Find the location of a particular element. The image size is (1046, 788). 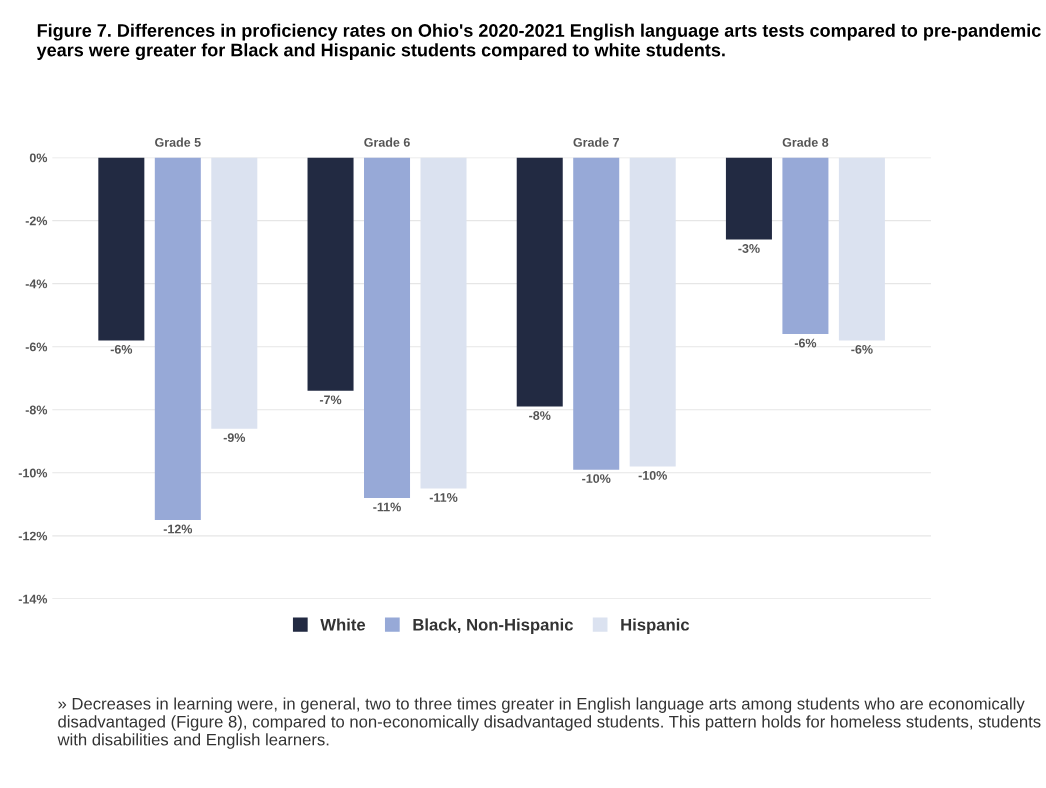

data-label: -7% is located at coordinates (330, 400).